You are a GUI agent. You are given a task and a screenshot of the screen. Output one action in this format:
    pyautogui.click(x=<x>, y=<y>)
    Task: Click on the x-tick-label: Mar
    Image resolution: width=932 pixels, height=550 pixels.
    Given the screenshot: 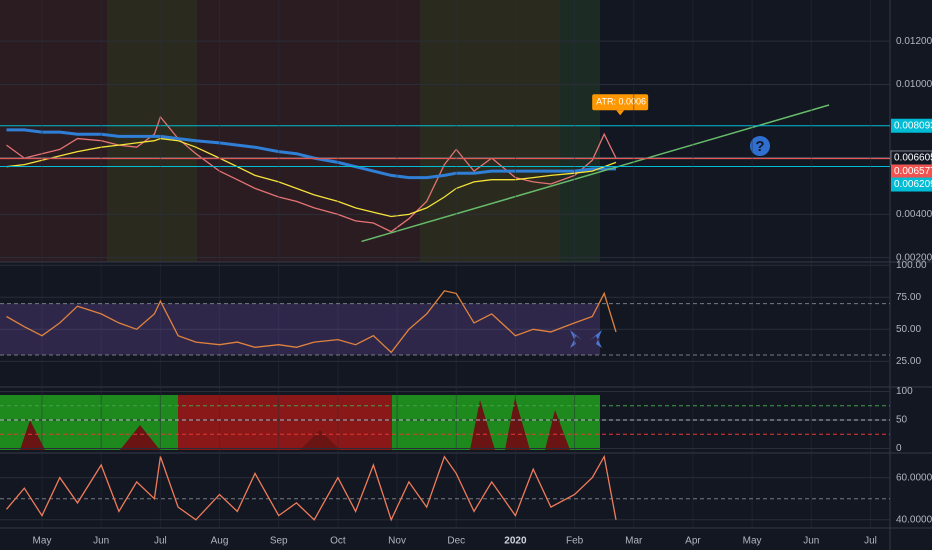 What is the action you would take?
    pyautogui.click(x=634, y=541)
    